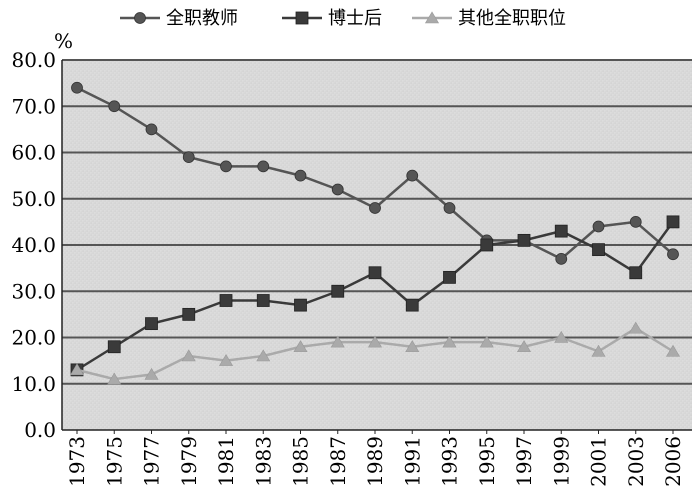 This screenshot has height=499, width=700. I want to click on legend-label: 全职教师, so click(202, 18).